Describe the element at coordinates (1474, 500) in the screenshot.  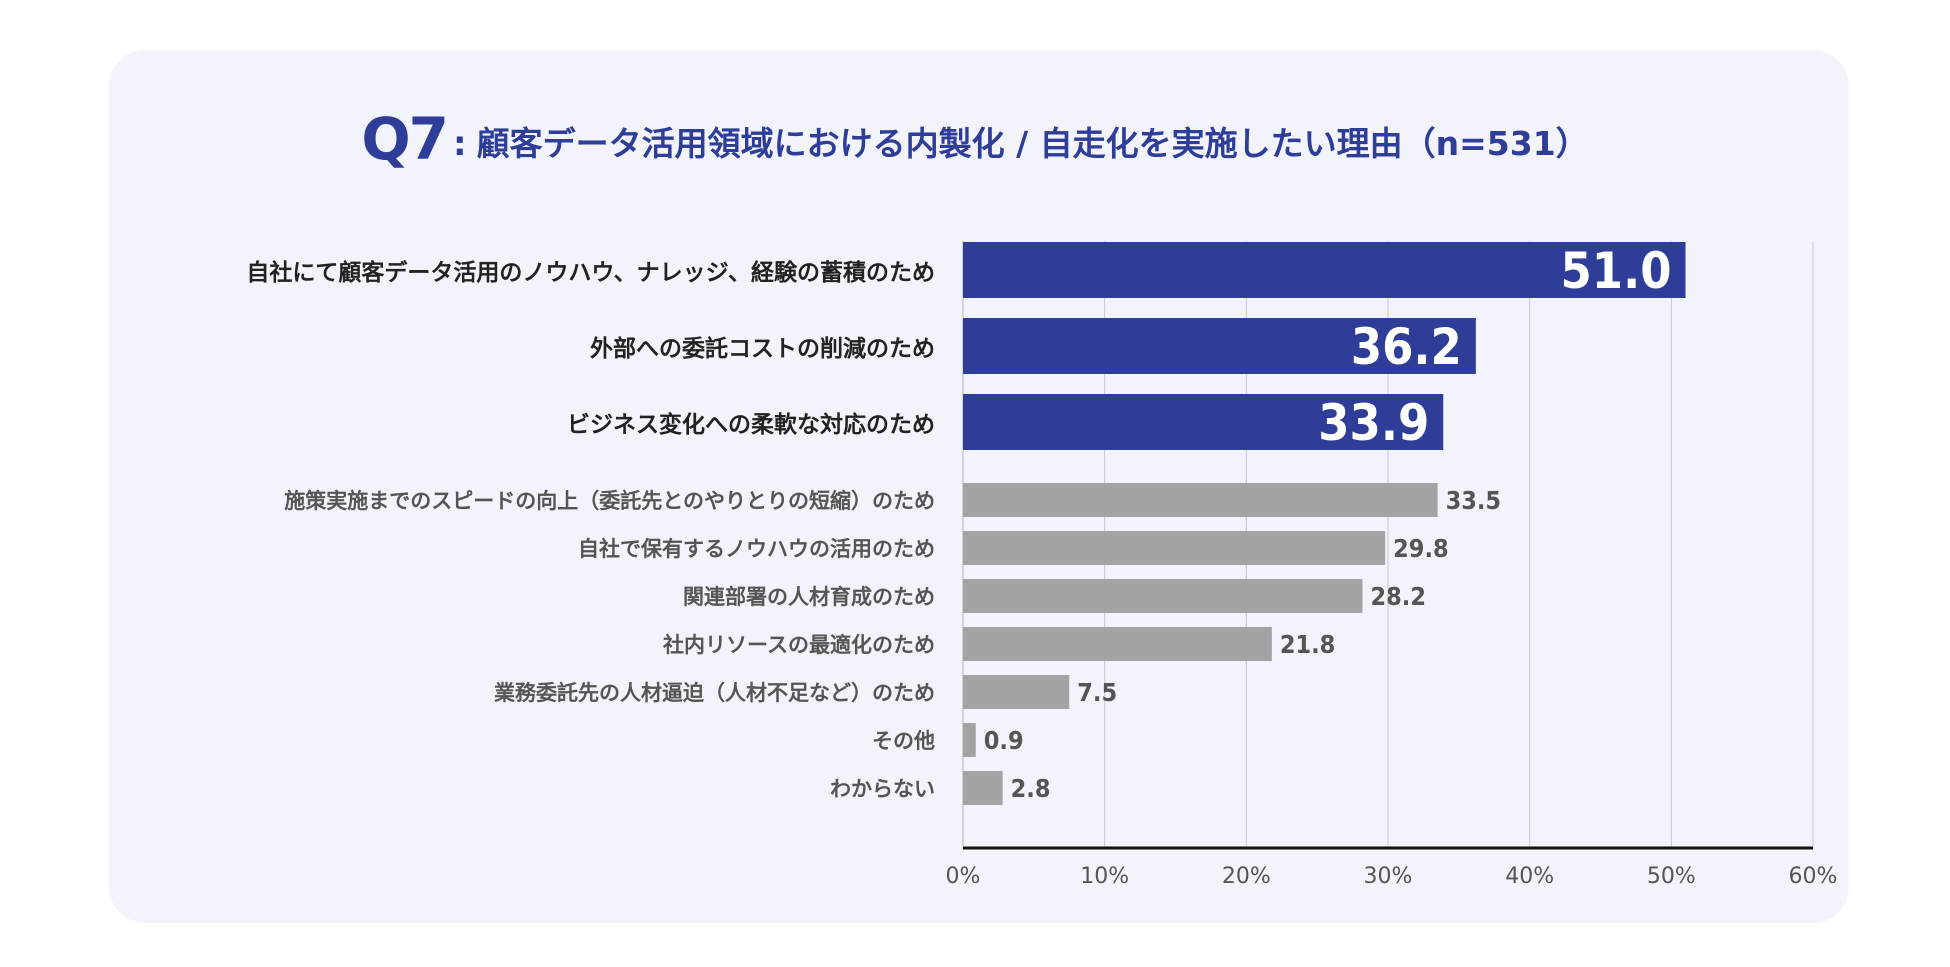
I see `data-label: 33.5` at that location.